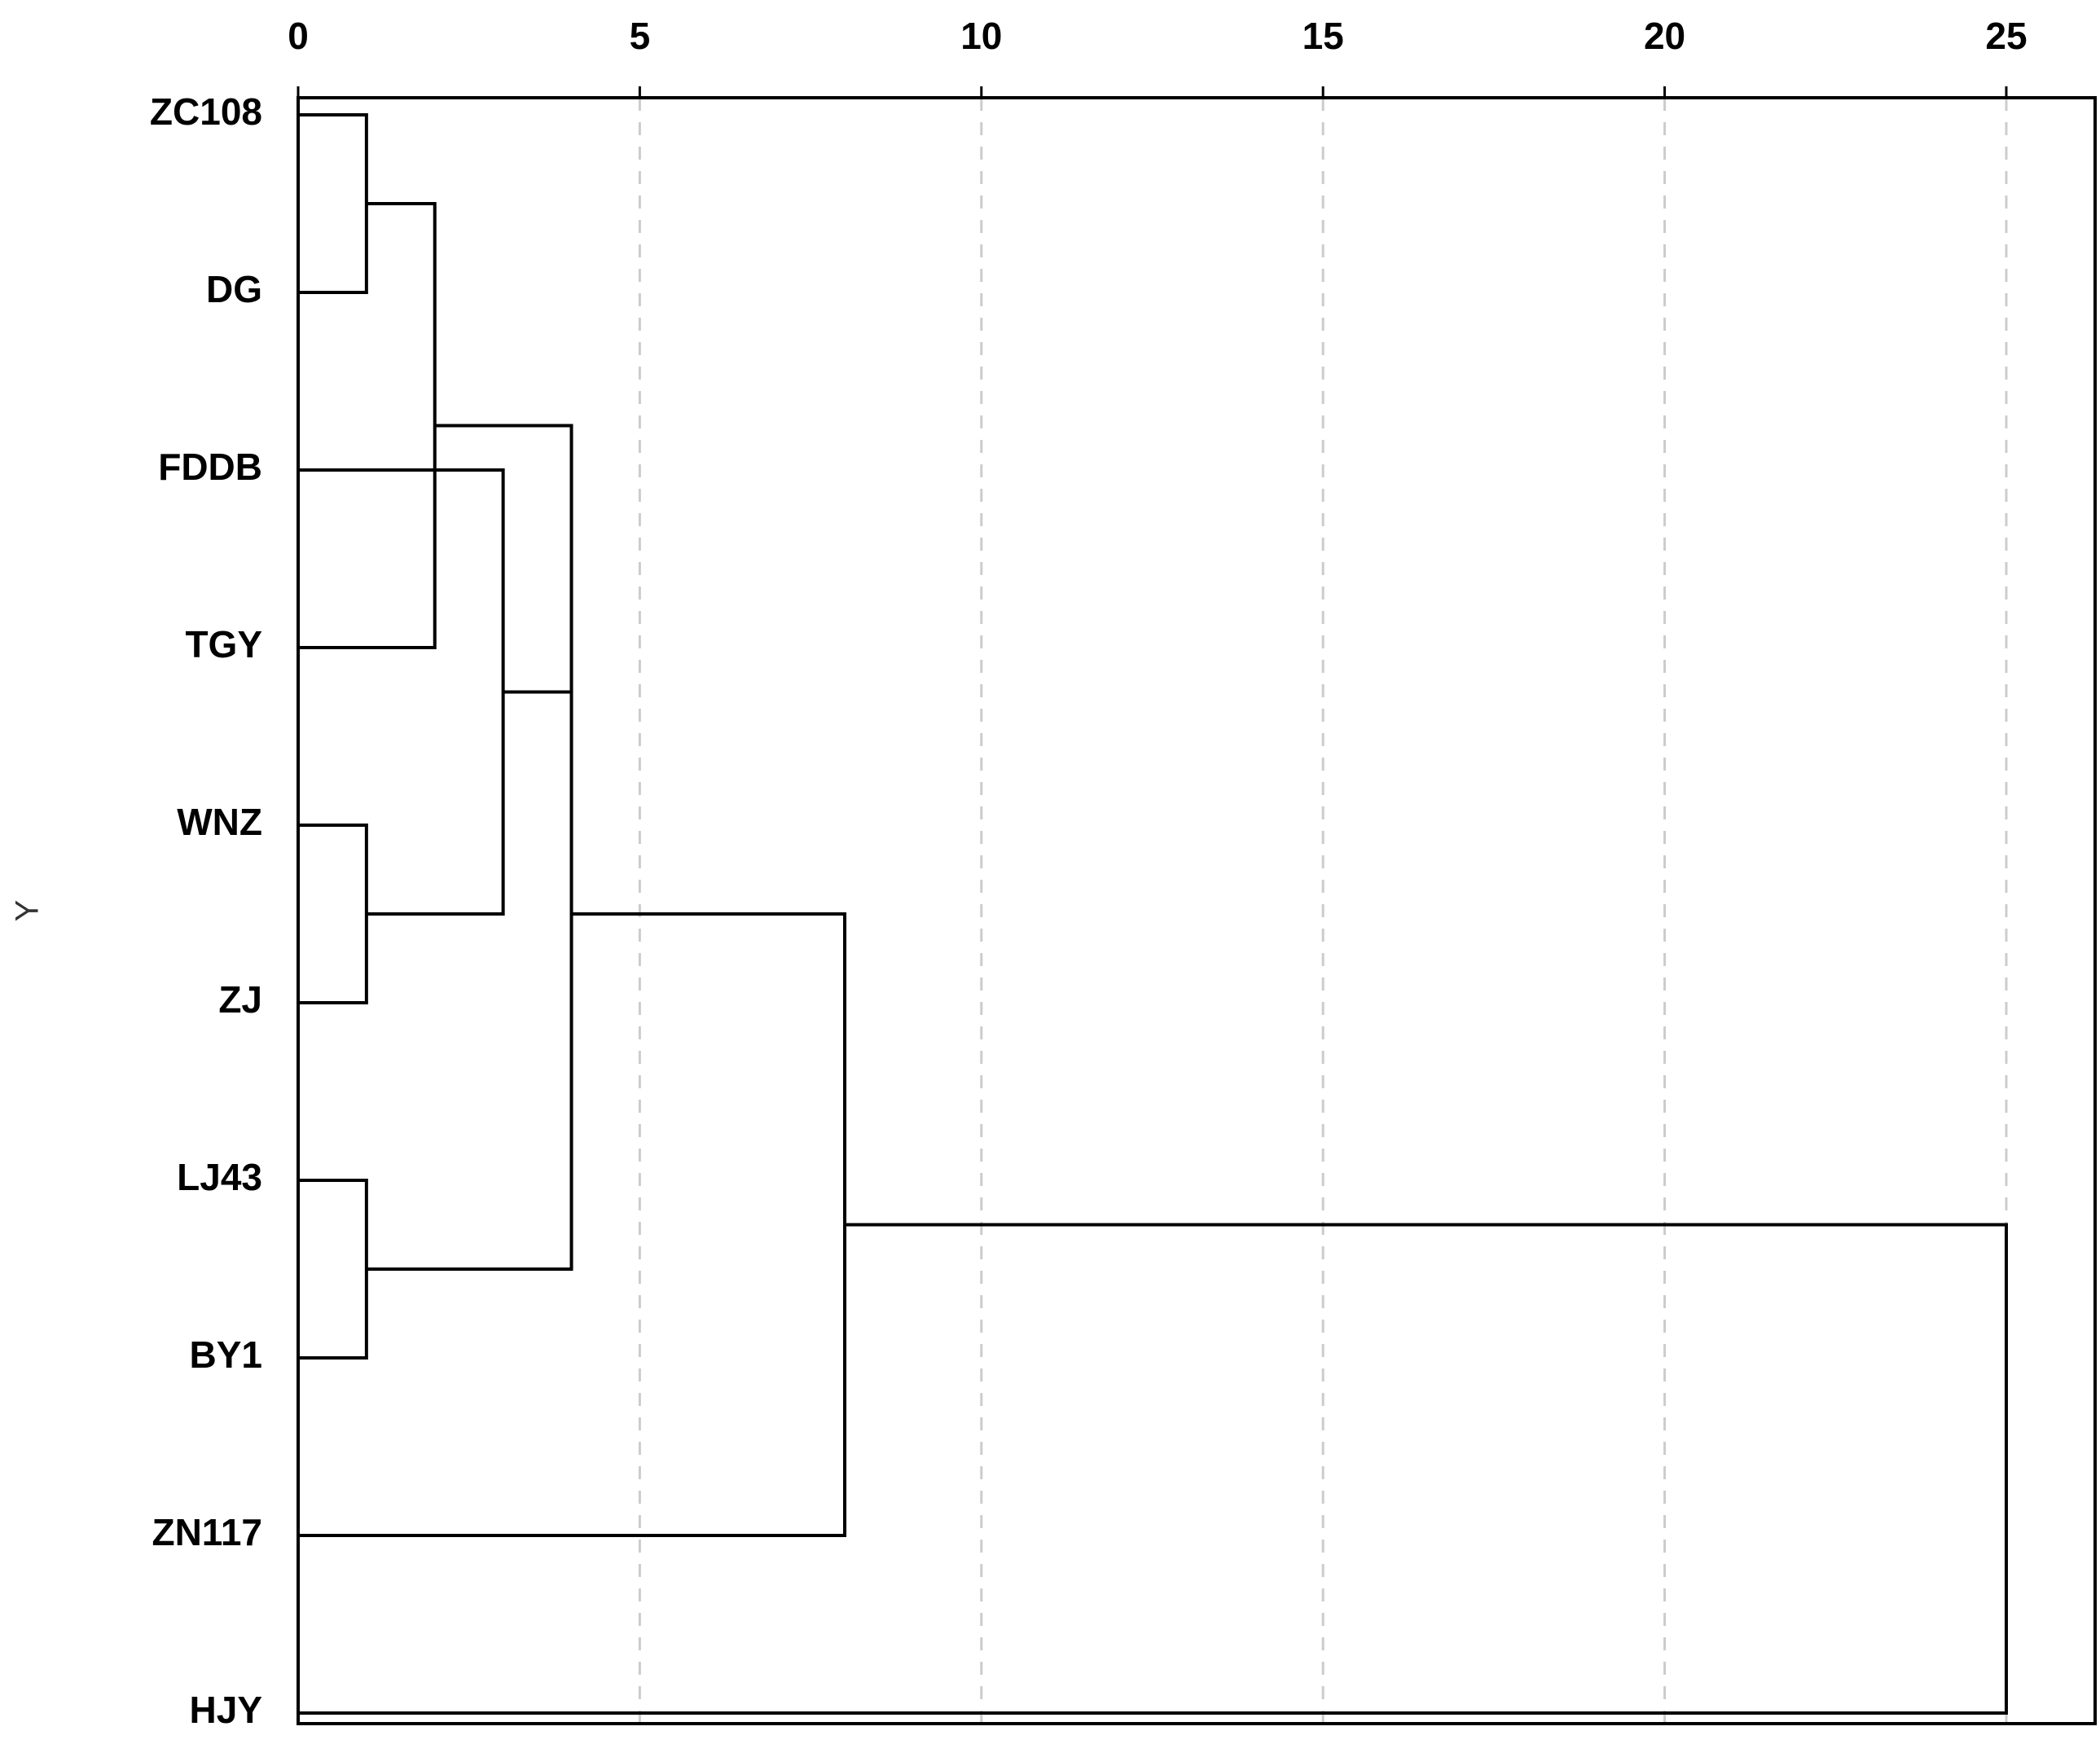 This screenshot has width=2100, height=1744. Describe the element at coordinates (28, 911) in the screenshot. I see `y-axis-label: Y` at that location.